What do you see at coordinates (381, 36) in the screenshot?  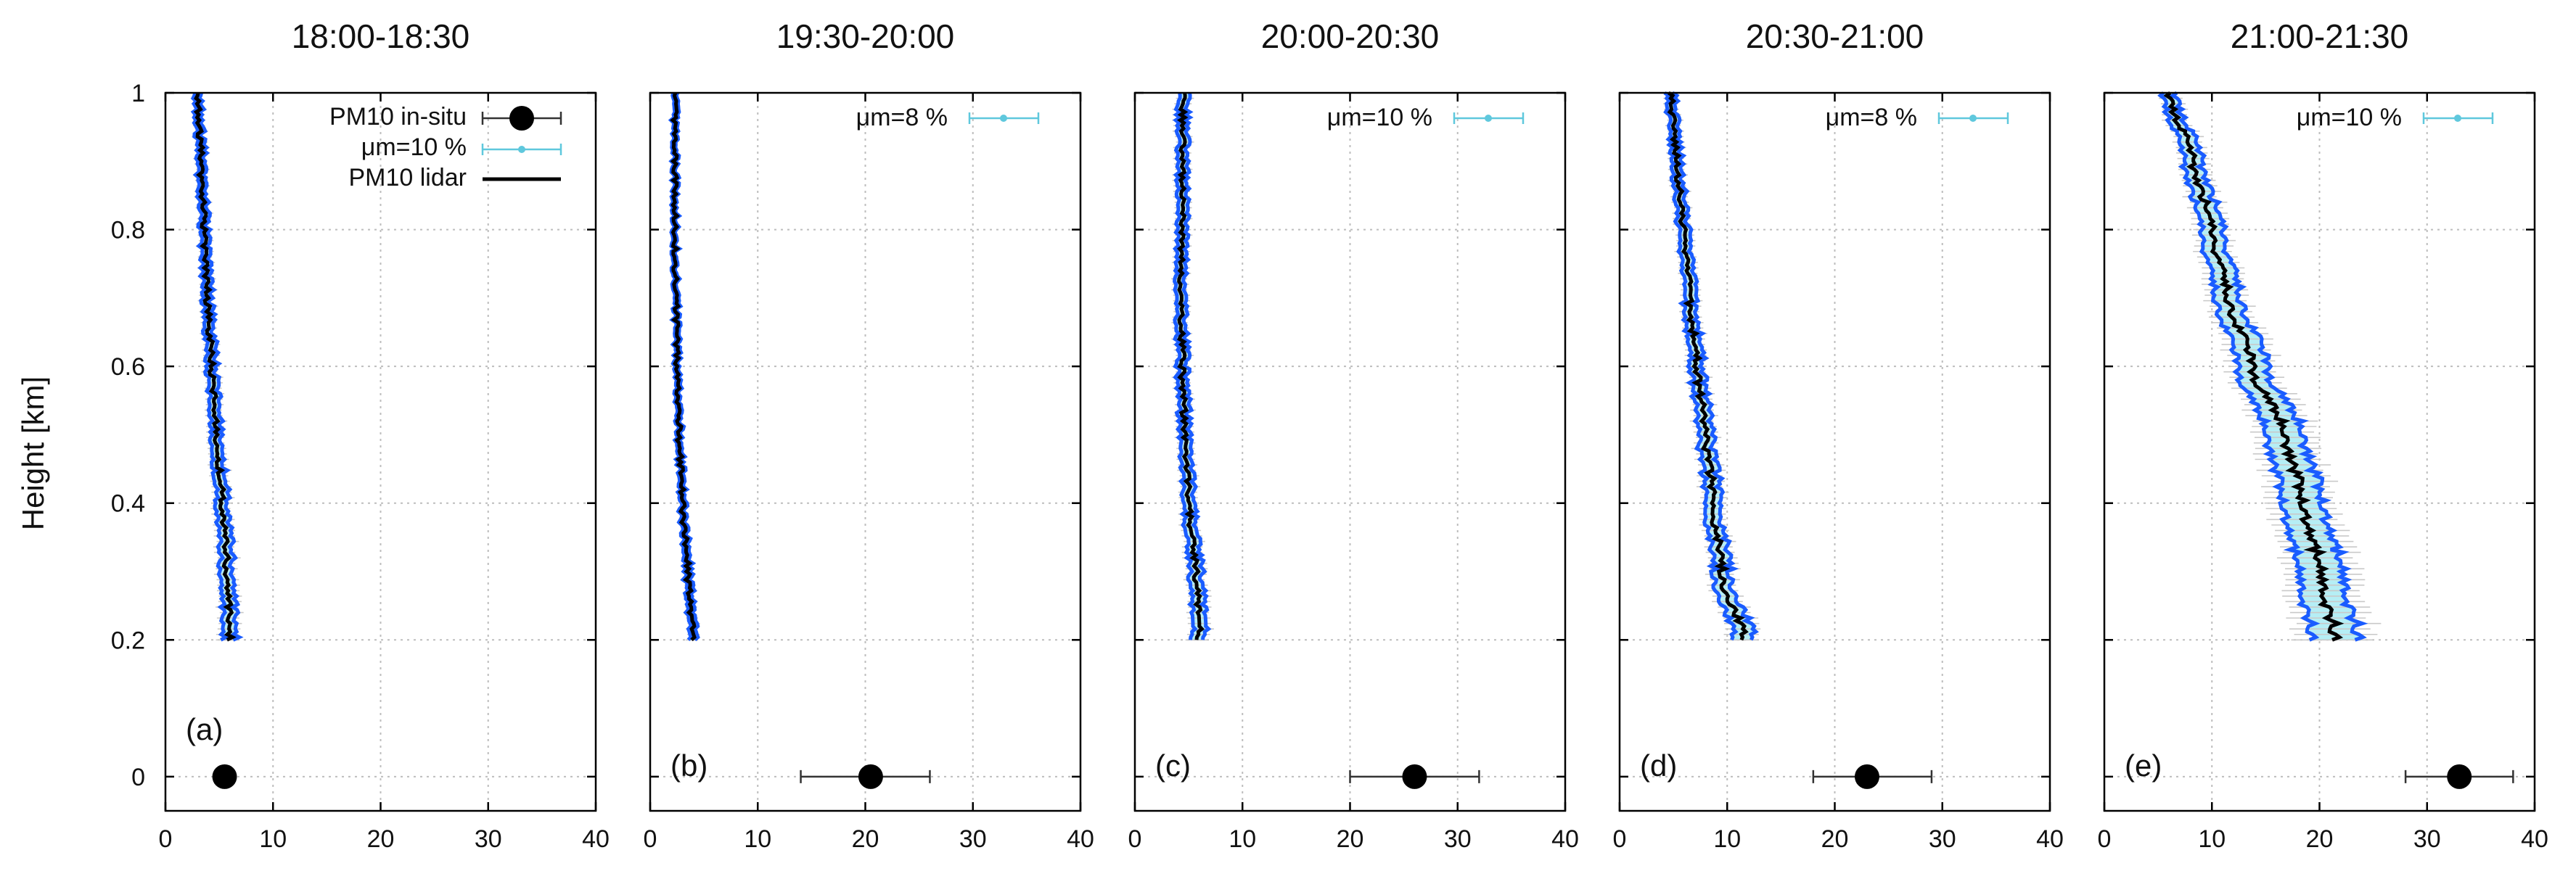 I see `panel-title: 18:00-18:30` at bounding box center [381, 36].